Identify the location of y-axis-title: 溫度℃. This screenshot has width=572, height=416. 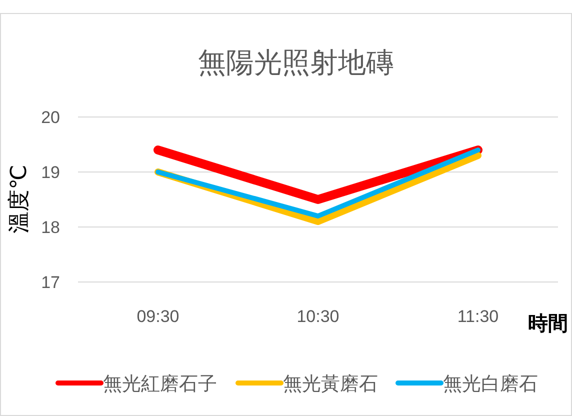
(18, 199).